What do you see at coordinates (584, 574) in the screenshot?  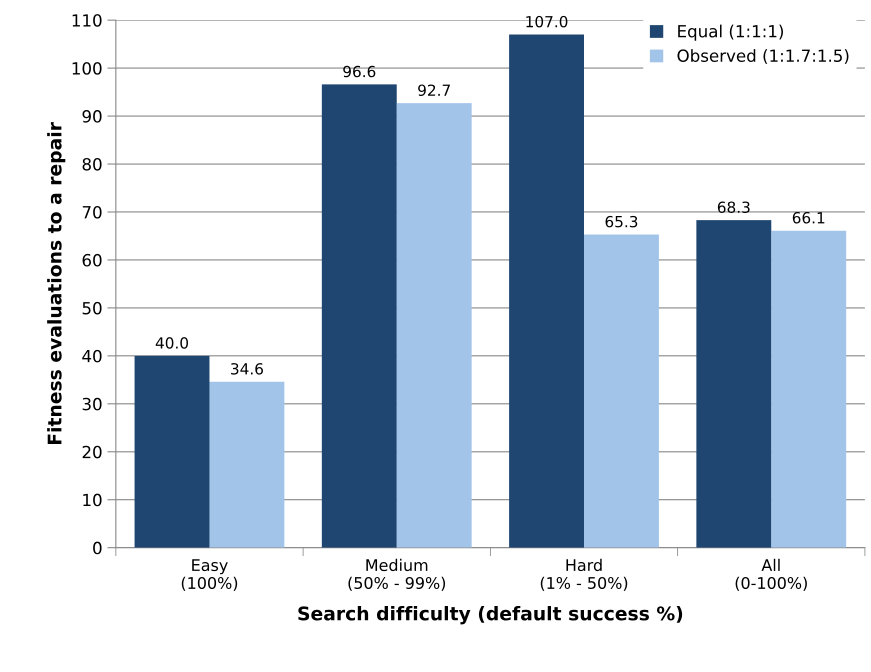 I see `x-tick-label: Hard (1% - 50%)` at bounding box center [584, 574].